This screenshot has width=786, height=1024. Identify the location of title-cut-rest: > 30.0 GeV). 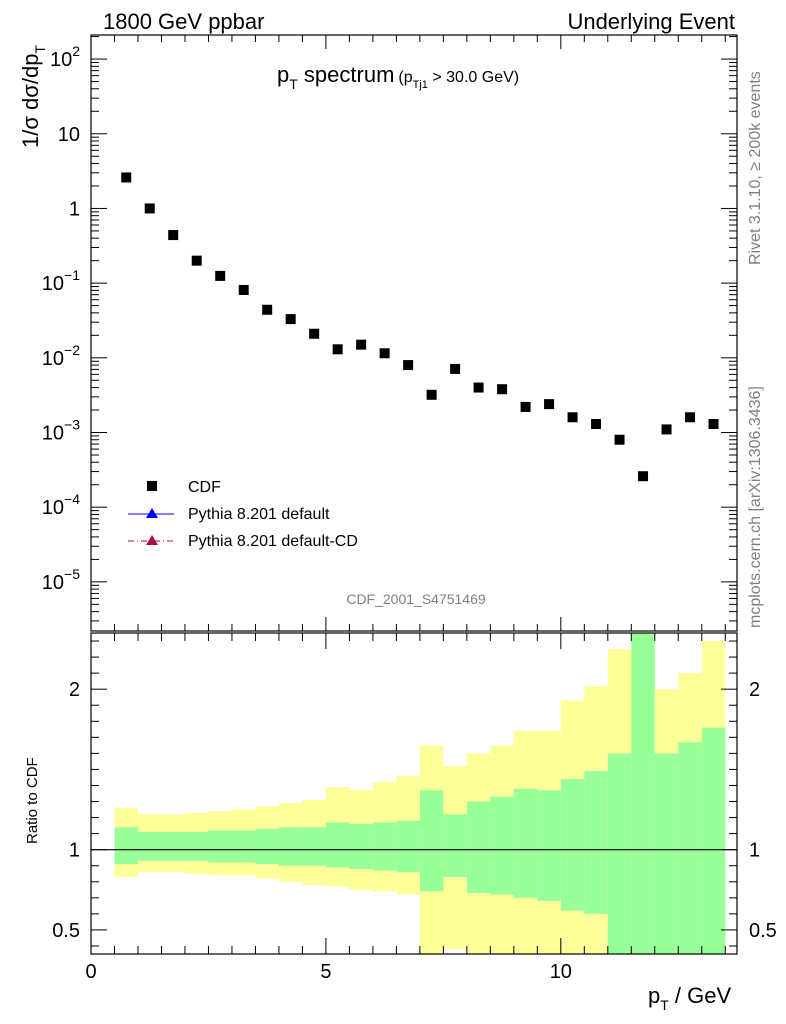
(473, 77).